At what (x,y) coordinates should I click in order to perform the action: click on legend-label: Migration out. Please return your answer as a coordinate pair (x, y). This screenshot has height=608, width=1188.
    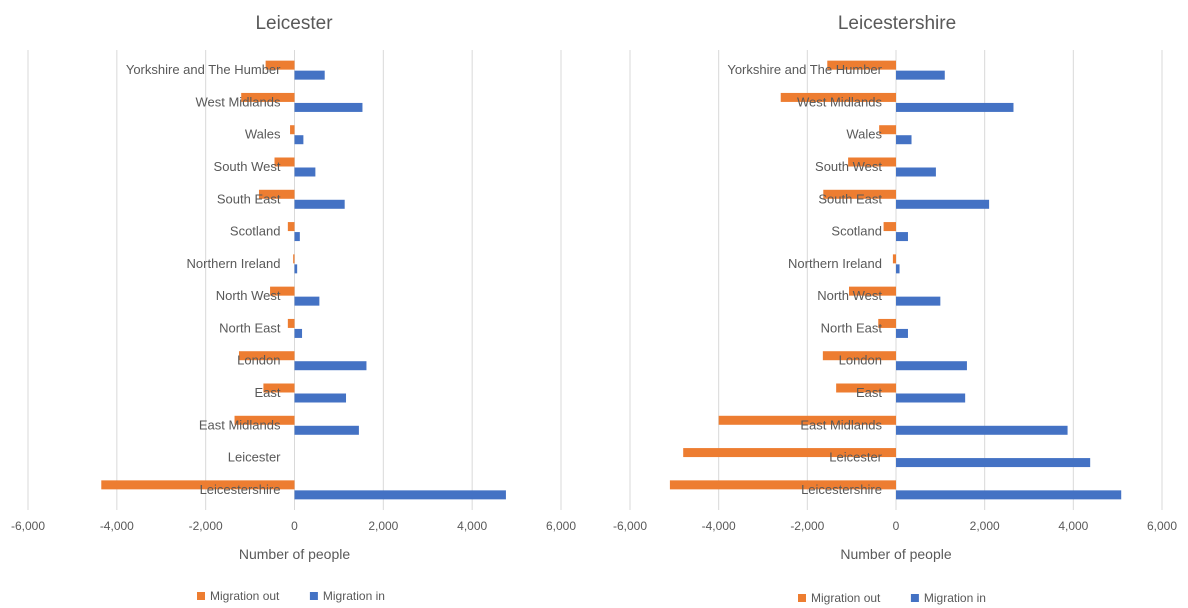
    Looking at the image, I should click on (846, 598).